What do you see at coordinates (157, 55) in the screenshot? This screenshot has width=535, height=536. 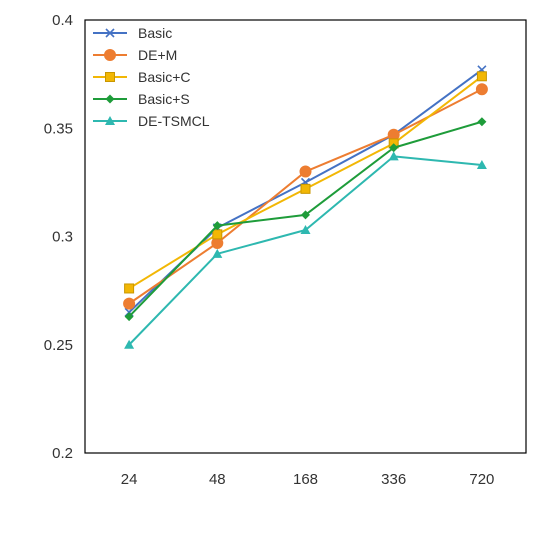 I see `legend-label: DE+M` at bounding box center [157, 55].